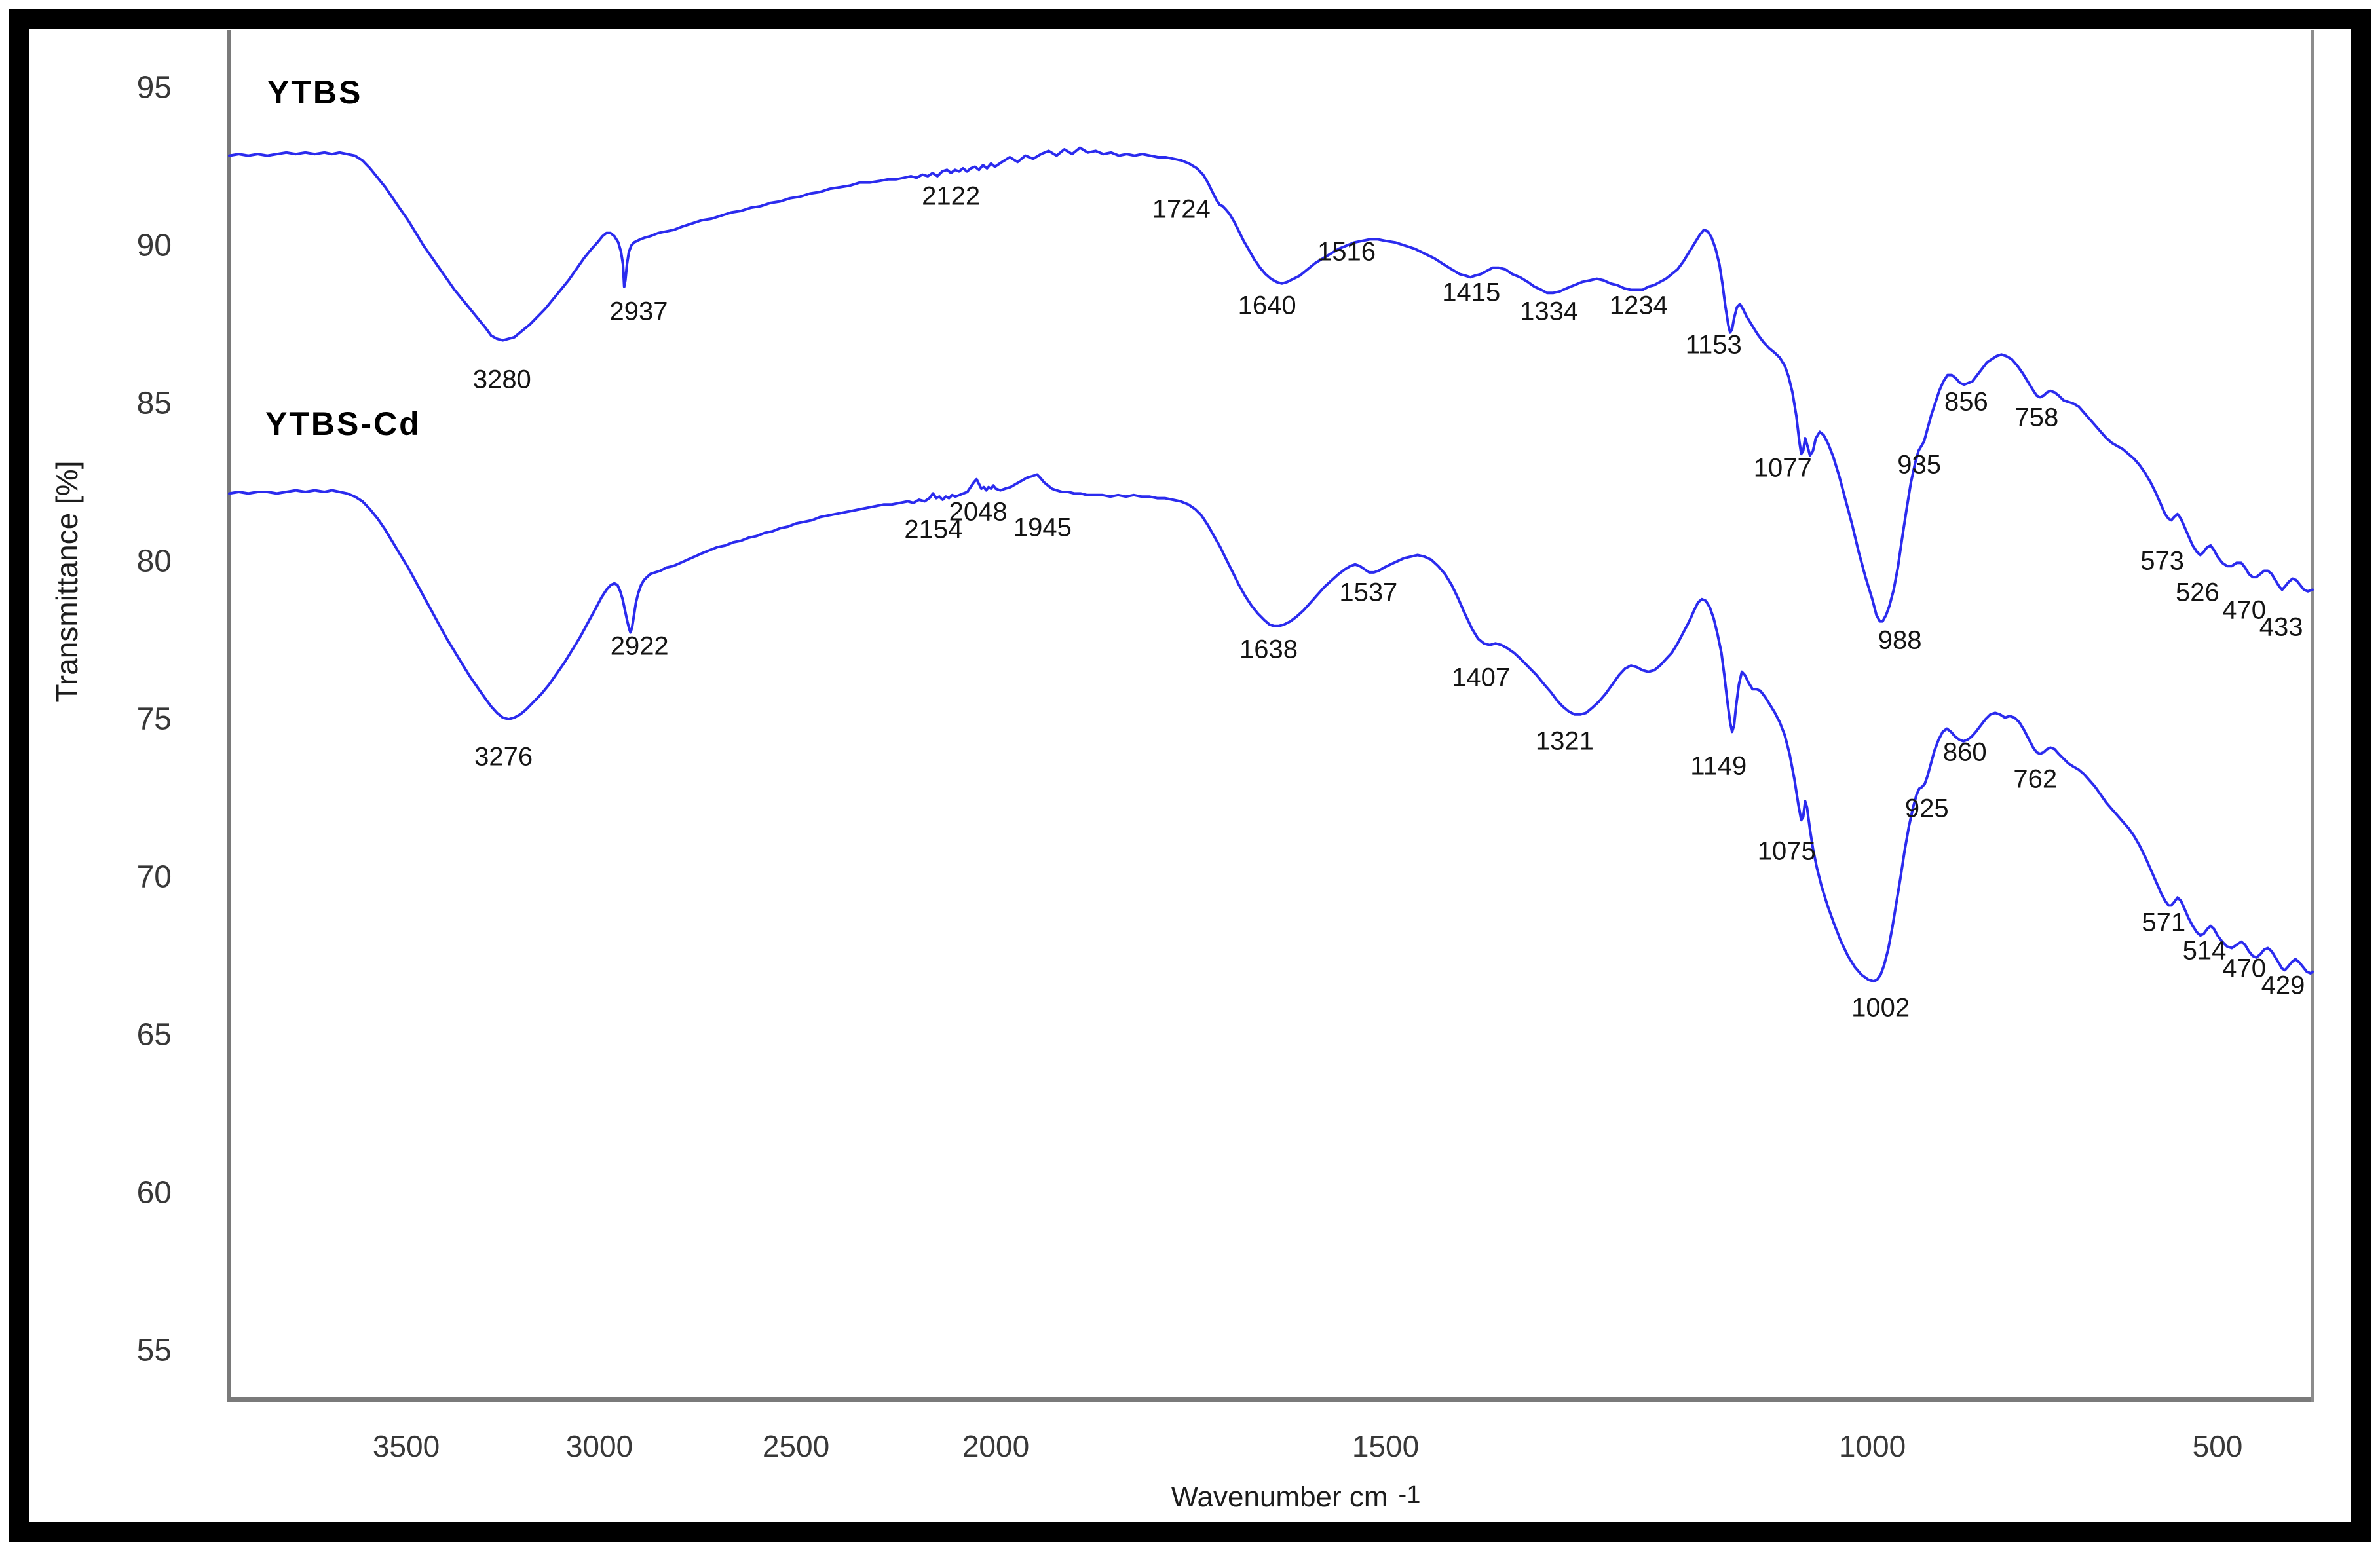 Image resolution: width=2380 pixels, height=1551 pixels. Describe the element at coordinates (796, 1446) in the screenshot. I see `x-tick-label: 2500` at that location.